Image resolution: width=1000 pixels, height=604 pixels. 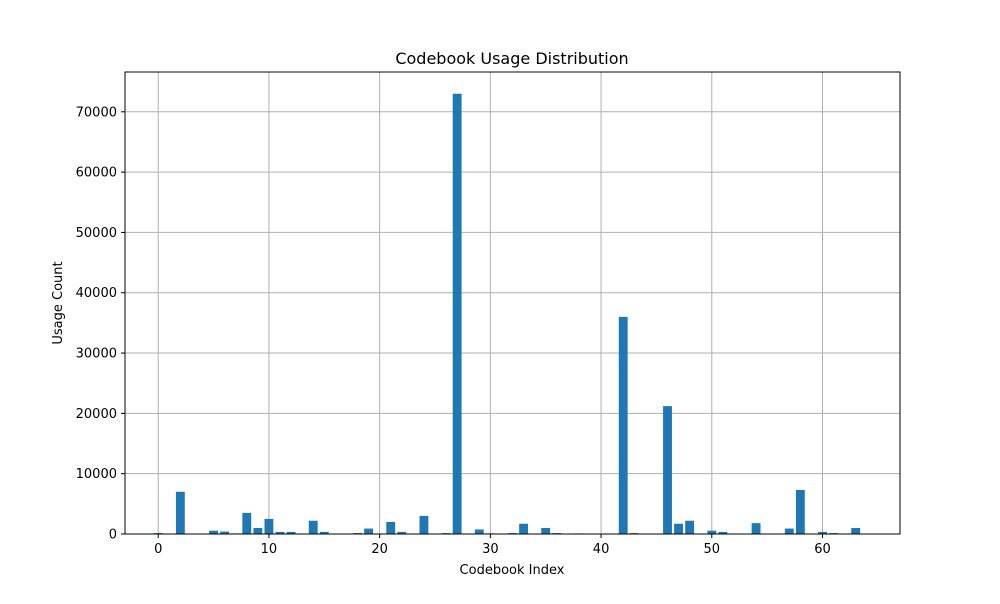 I want to click on y-axis-ticks: 0 10000 20000 30000 40000 50000 60000 70000, so click(x=100, y=324).